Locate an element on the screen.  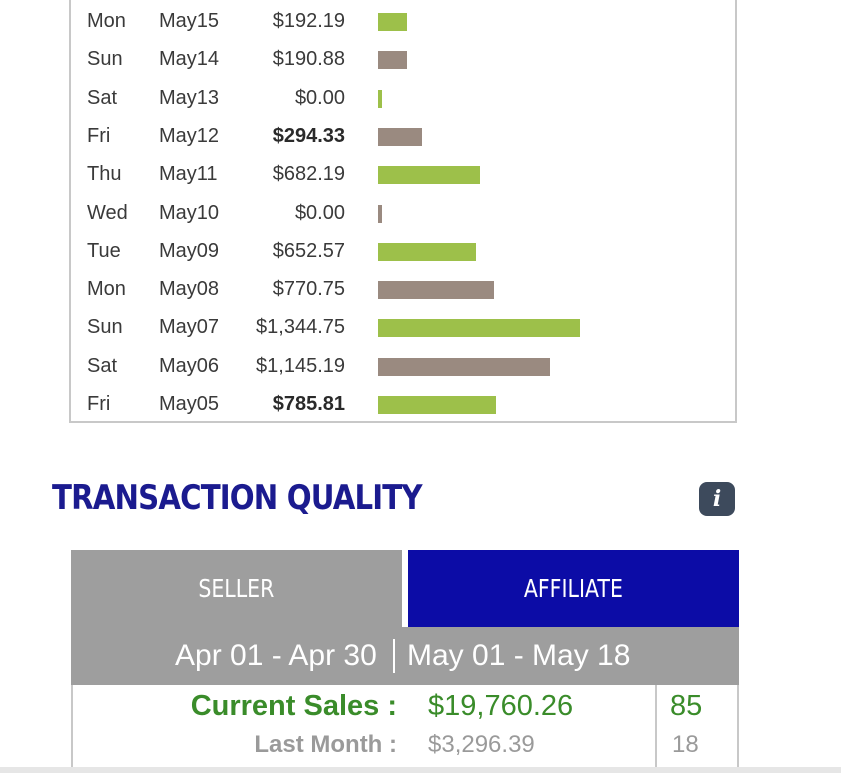
tab-affiliate-label: AFFILIATE is located at coordinates (573, 588).